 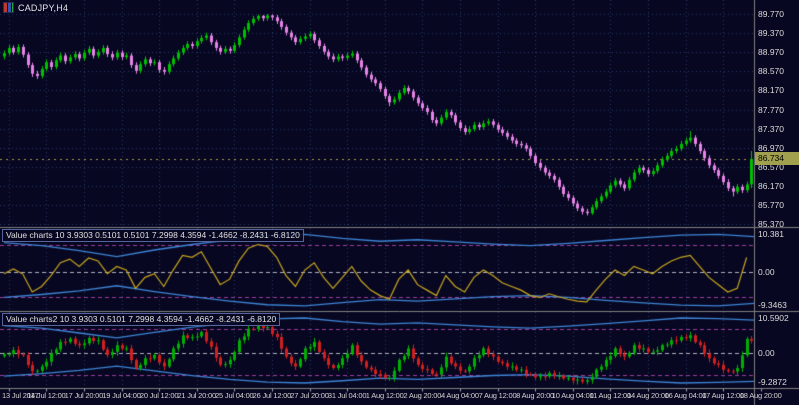 I want to click on time-tick-label: 14 Aug 20:00, so click(x=647, y=395).